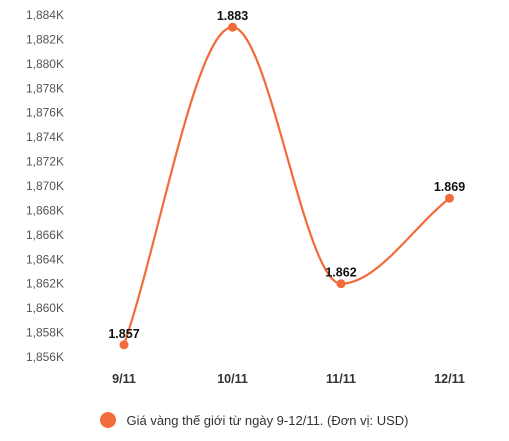 The width and height of the screenshot is (509, 441). What do you see at coordinates (45, 235) in the screenshot?
I see `y-tick-label: 1,866K` at bounding box center [45, 235].